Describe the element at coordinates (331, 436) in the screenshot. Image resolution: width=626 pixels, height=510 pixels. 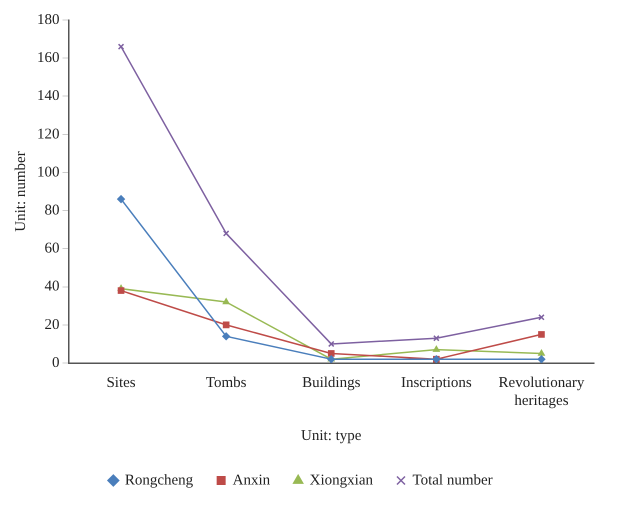
I see `x-axis-title: Unit: type` at that location.